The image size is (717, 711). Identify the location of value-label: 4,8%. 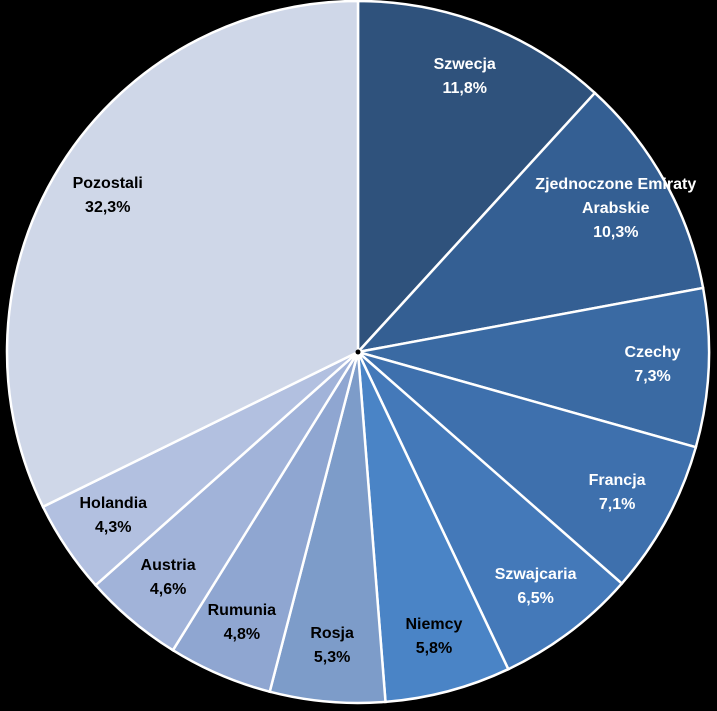
(242, 634).